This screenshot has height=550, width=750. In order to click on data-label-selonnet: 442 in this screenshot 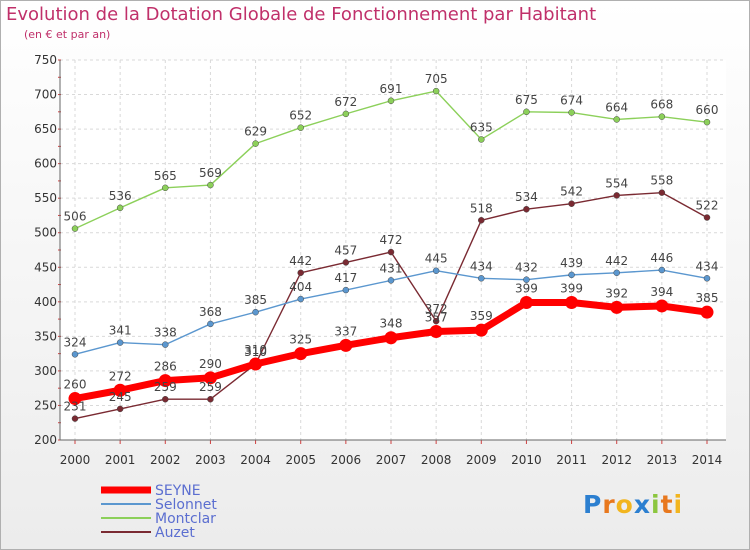, I will do `click(616, 261)`.